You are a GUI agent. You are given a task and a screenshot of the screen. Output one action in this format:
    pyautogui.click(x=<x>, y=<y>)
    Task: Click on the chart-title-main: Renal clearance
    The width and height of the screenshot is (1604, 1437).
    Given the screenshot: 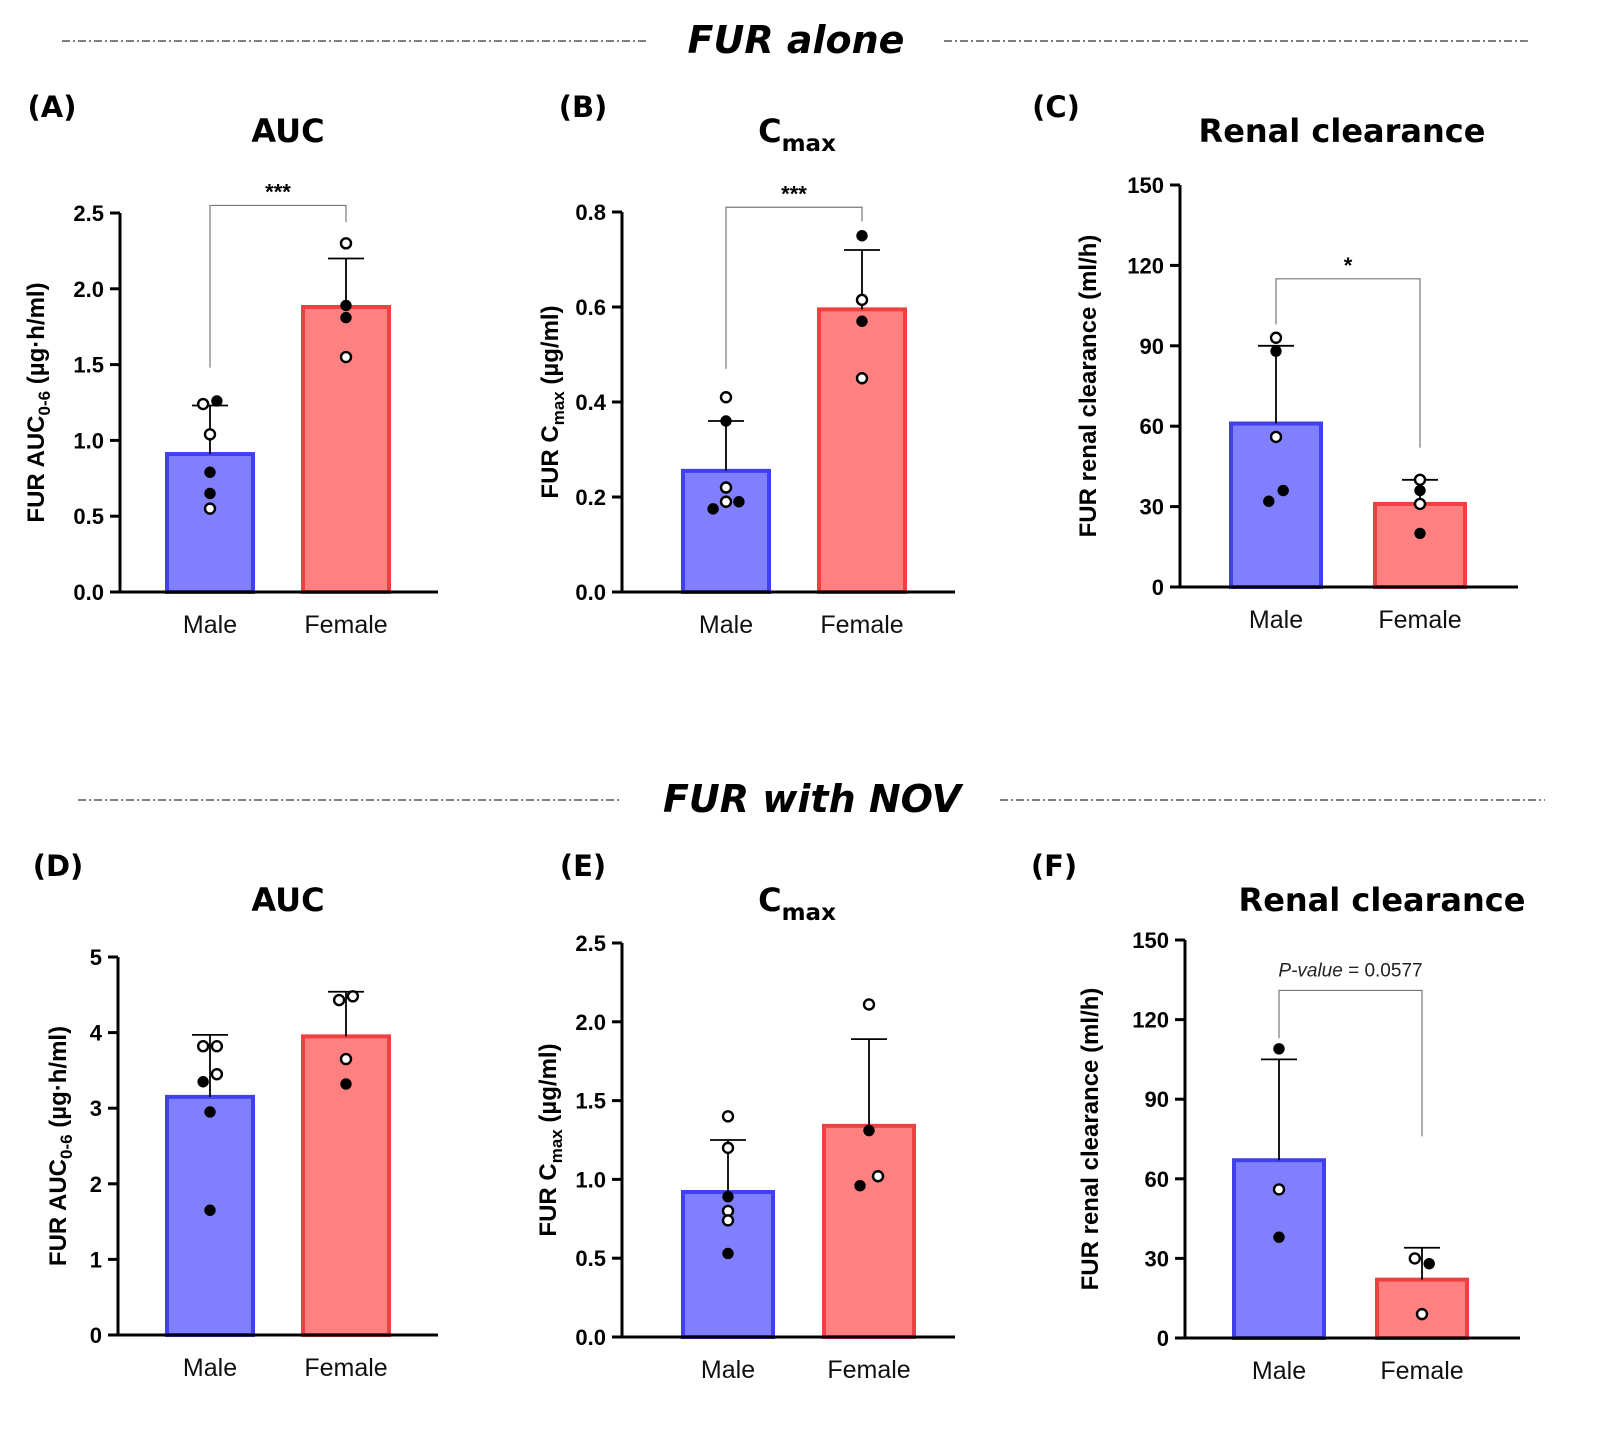 What is the action you would take?
    pyautogui.click(x=1382, y=900)
    